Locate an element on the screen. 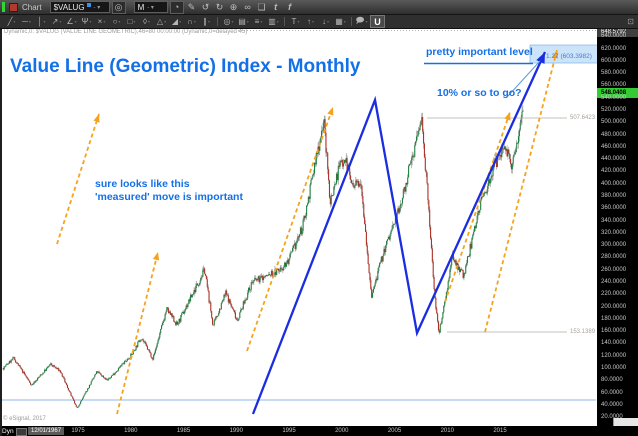 The width and height of the screenshot is (638, 436). undo-circle-icon: ↺ is located at coordinates (205, 6).